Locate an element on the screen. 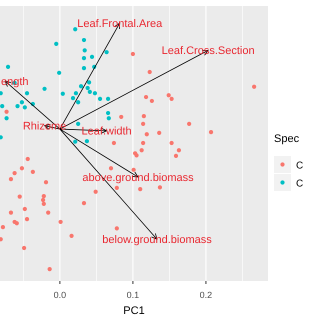 The image size is (320, 320). x-axis-title: PC1 is located at coordinates (134, 311).